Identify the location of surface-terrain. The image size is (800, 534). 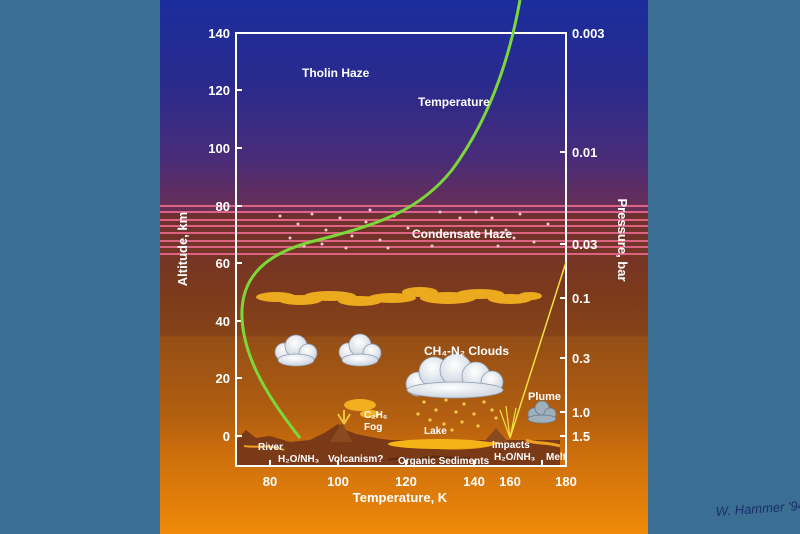
(398, 444).